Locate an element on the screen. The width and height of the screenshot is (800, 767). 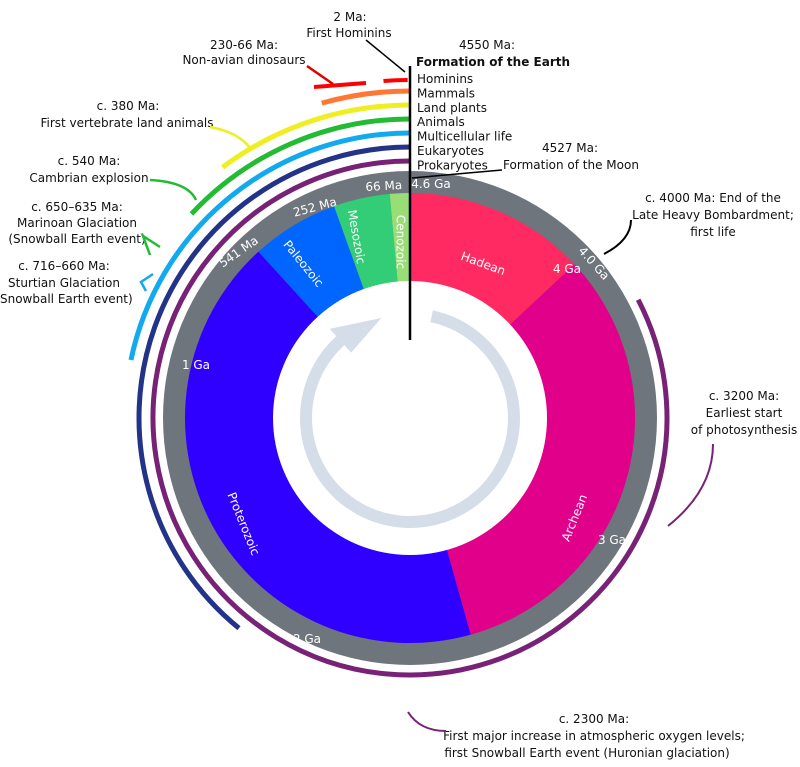
event-date: c. 650–635 Ma: is located at coordinates (77, 207).